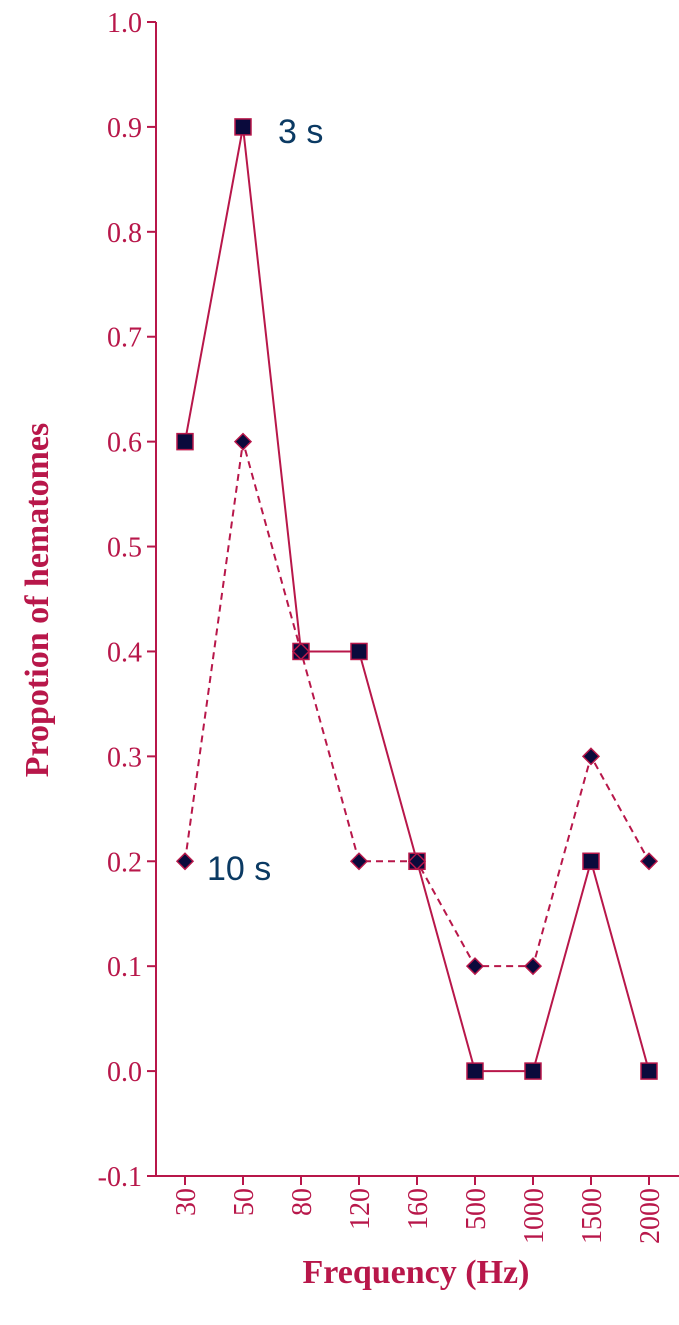 This screenshot has height=1325, width=679. What do you see at coordinates (124, 652) in the screenshot?
I see `y-tick-label: 0.4` at bounding box center [124, 652].